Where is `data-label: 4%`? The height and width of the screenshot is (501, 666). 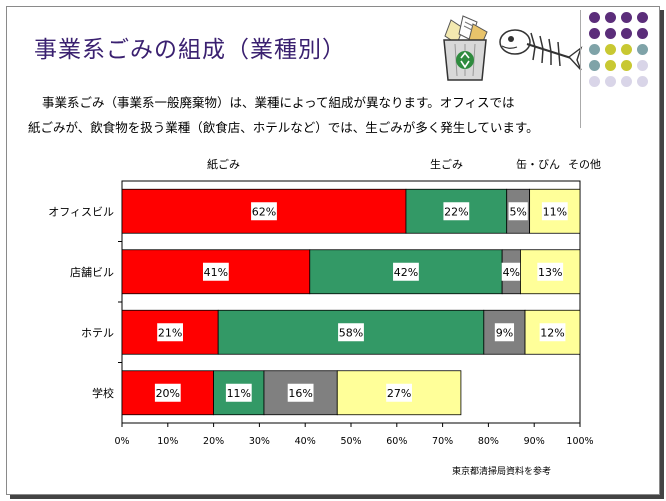 data-label: 4% is located at coordinates (511, 272).